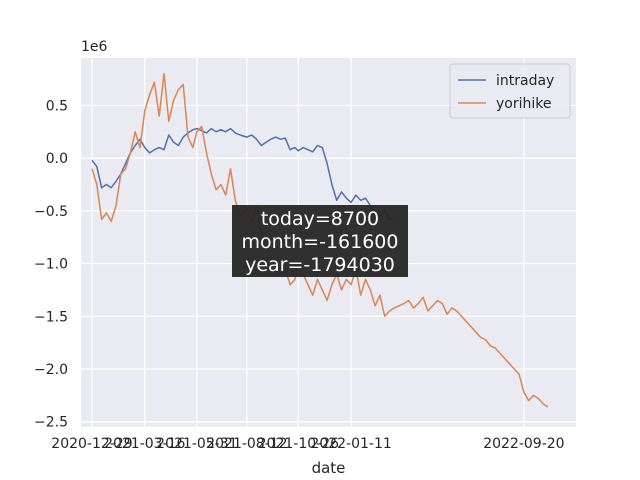 This screenshot has width=640, height=480. What do you see at coordinates (329, 468) in the screenshot?
I see `x-axis-label: date` at bounding box center [329, 468].